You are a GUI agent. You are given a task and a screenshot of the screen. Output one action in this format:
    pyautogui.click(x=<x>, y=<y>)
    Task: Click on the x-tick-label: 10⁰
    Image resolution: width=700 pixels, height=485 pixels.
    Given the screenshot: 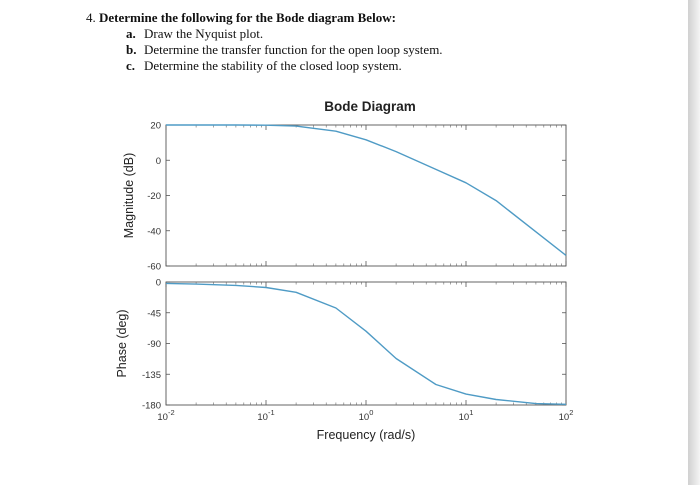 What is the action you would take?
    pyautogui.click(x=366, y=415)
    